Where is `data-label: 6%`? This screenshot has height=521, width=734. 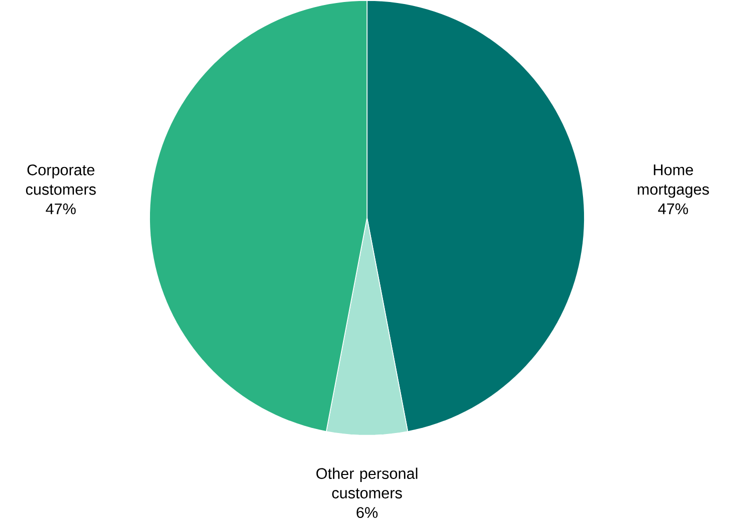 data-label: 6% is located at coordinates (367, 512).